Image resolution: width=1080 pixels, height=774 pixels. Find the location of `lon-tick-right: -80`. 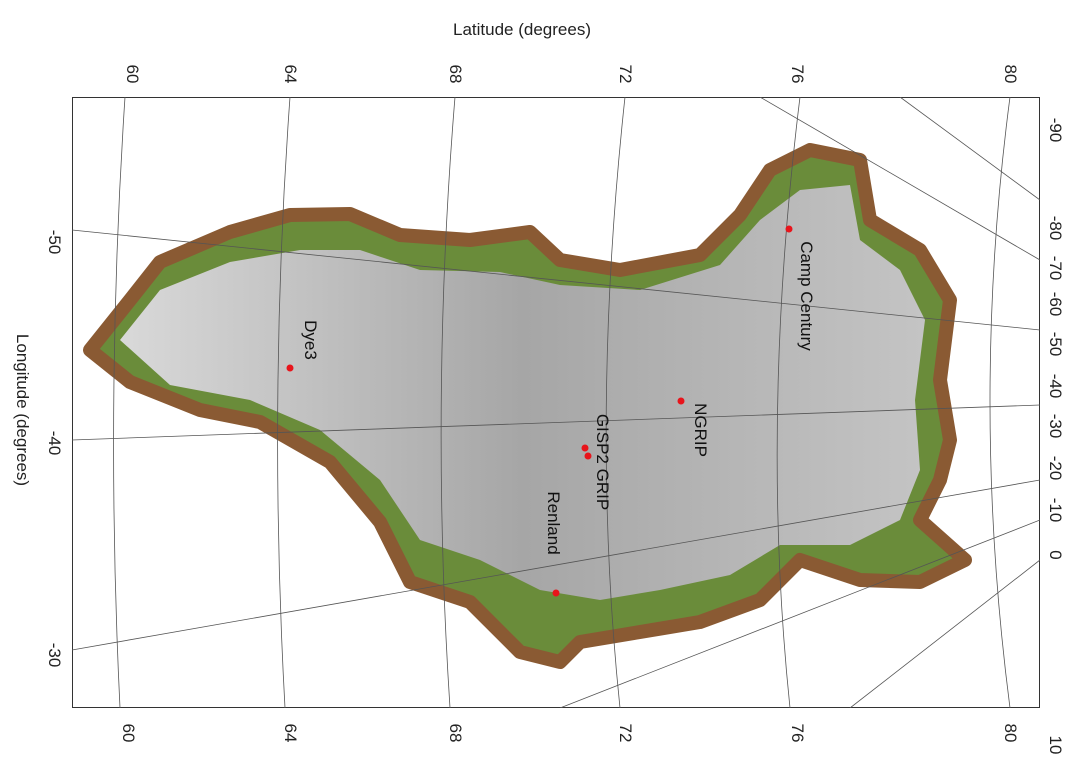

lon-tick-right: -80 is located at coordinates (1055, 228).